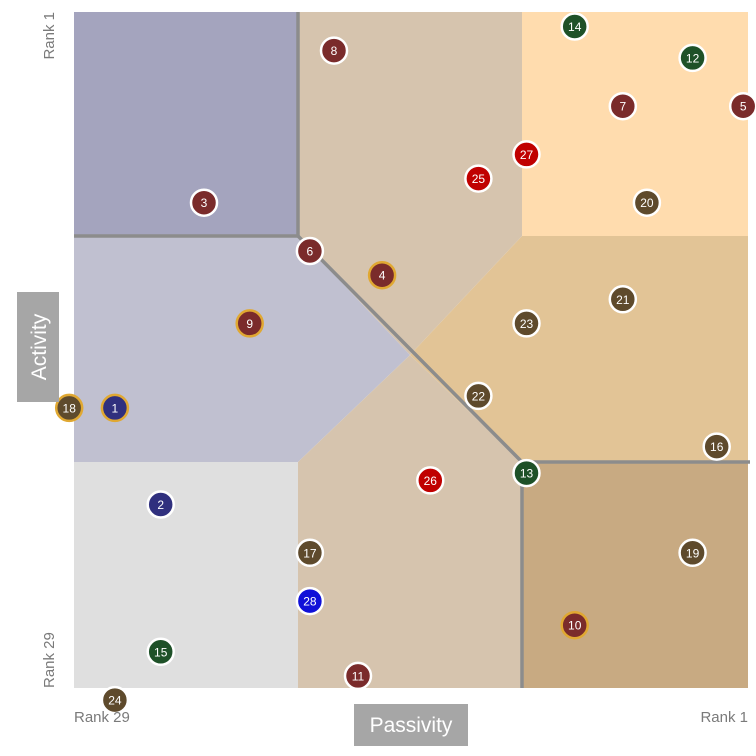 The height and width of the screenshot is (756, 756). I want to click on data-point-23: 23, so click(526, 323).